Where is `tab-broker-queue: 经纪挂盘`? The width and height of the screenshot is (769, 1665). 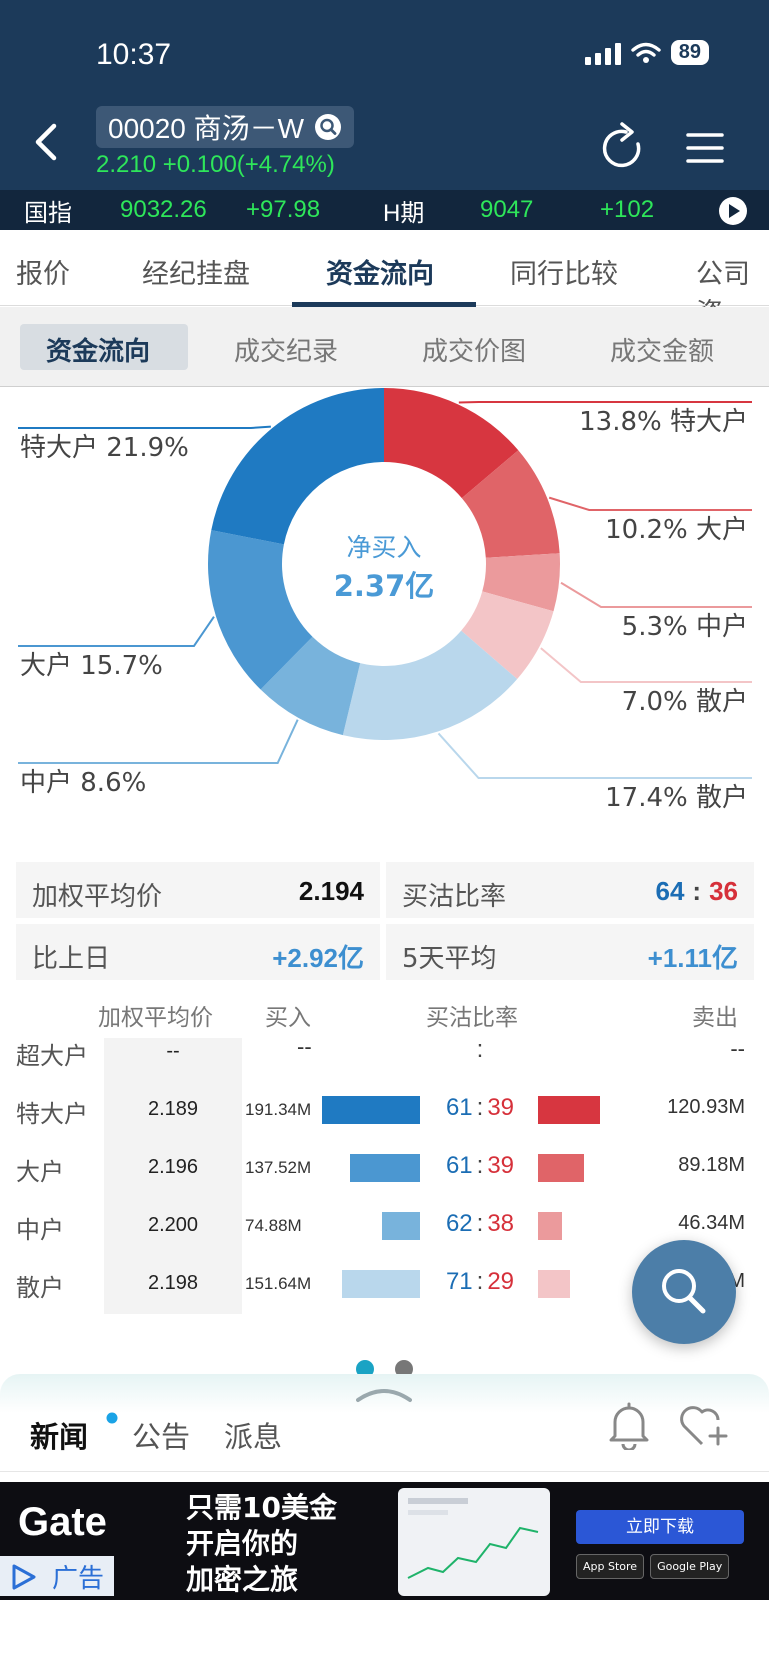 tab-broker-queue: 经纪挂盘 is located at coordinates (196, 274).